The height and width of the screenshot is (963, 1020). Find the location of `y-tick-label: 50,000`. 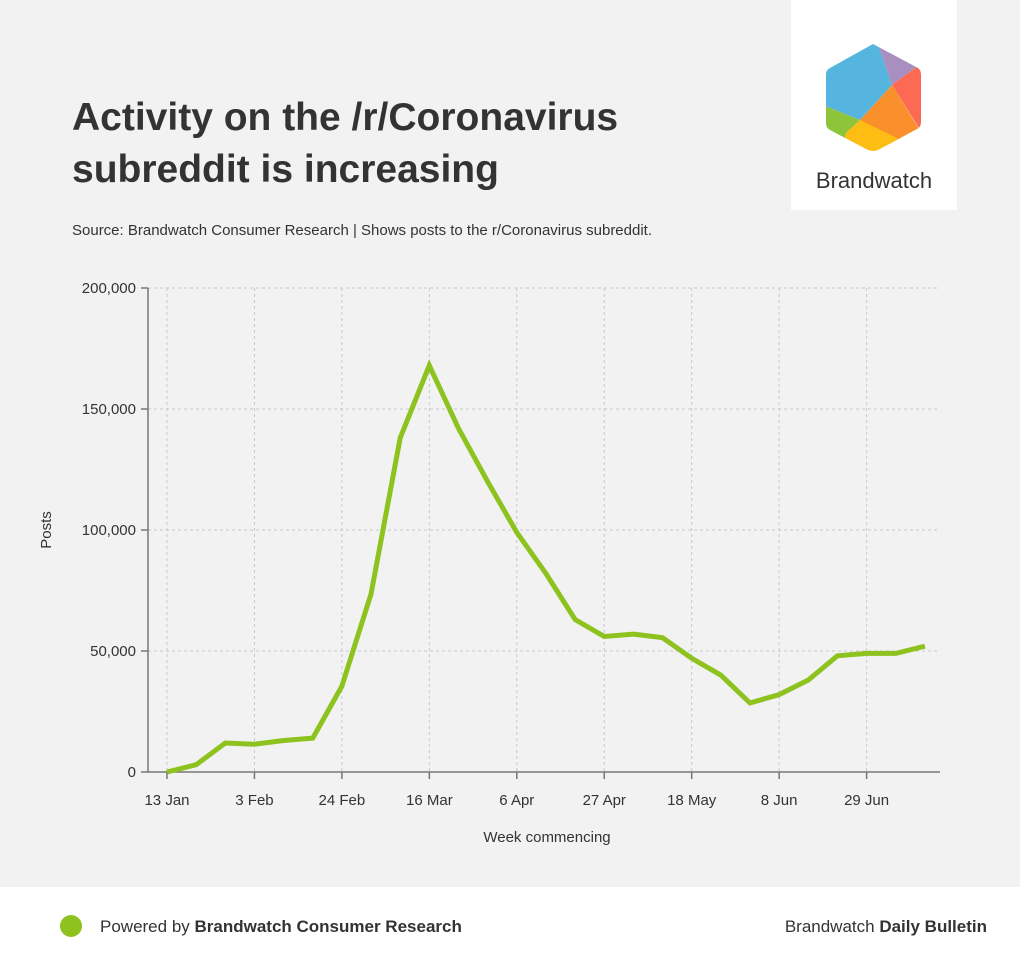

y-tick-label: 50,000 is located at coordinates (113, 651).